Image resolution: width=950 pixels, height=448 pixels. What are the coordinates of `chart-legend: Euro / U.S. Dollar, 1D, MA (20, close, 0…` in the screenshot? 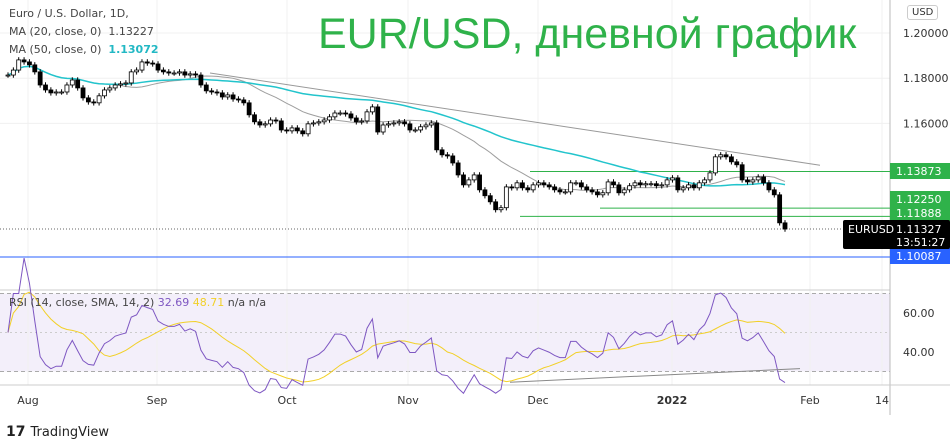 It's located at (84, 32).